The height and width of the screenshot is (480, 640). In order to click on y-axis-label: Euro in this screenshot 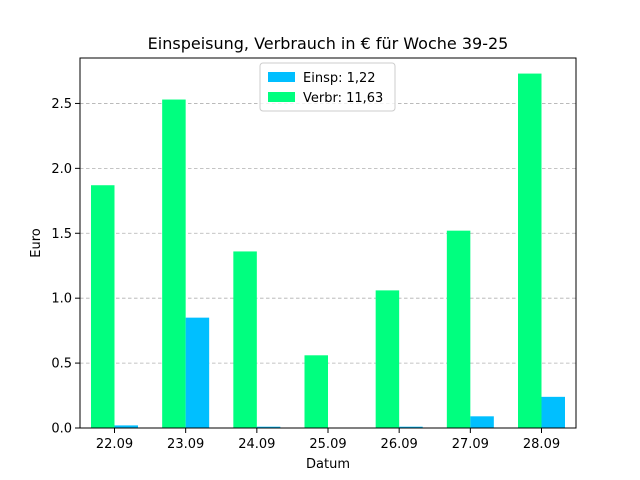, I will do `click(36, 243)`.